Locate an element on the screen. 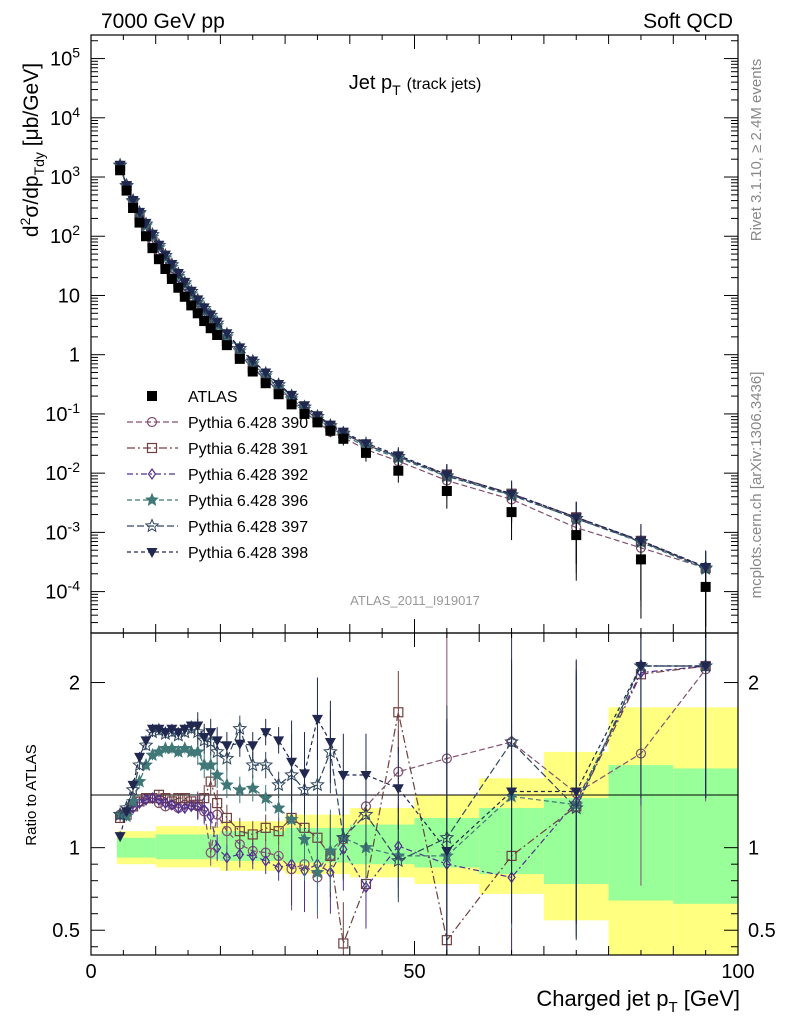  legend-label: ATLAS is located at coordinates (213, 397).